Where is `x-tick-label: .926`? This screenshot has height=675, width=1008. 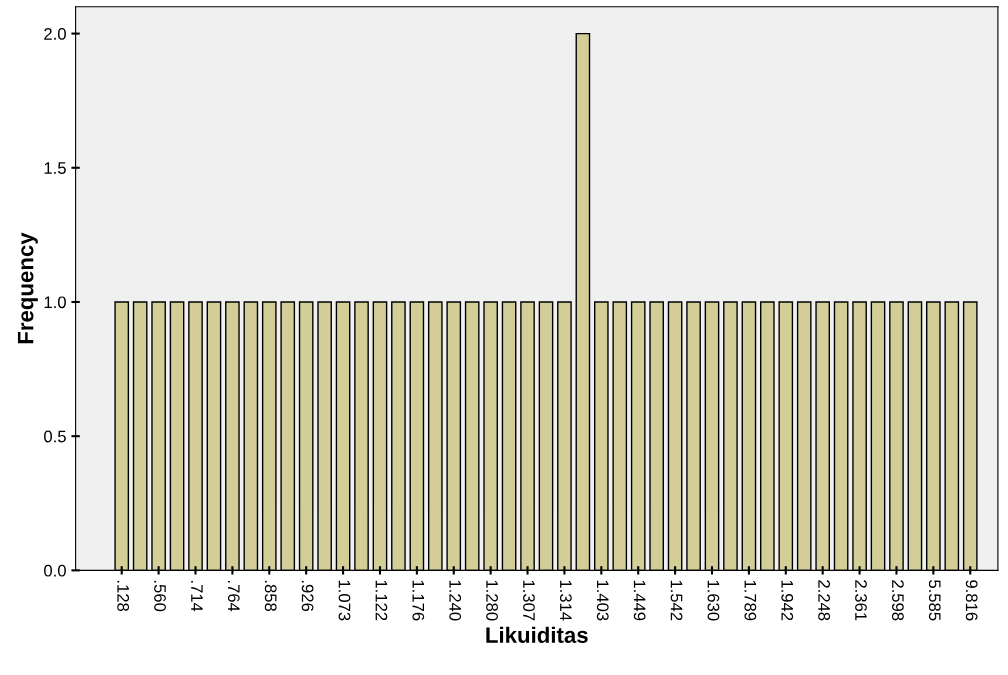
x-tick-label: .926 is located at coordinates (307, 596).